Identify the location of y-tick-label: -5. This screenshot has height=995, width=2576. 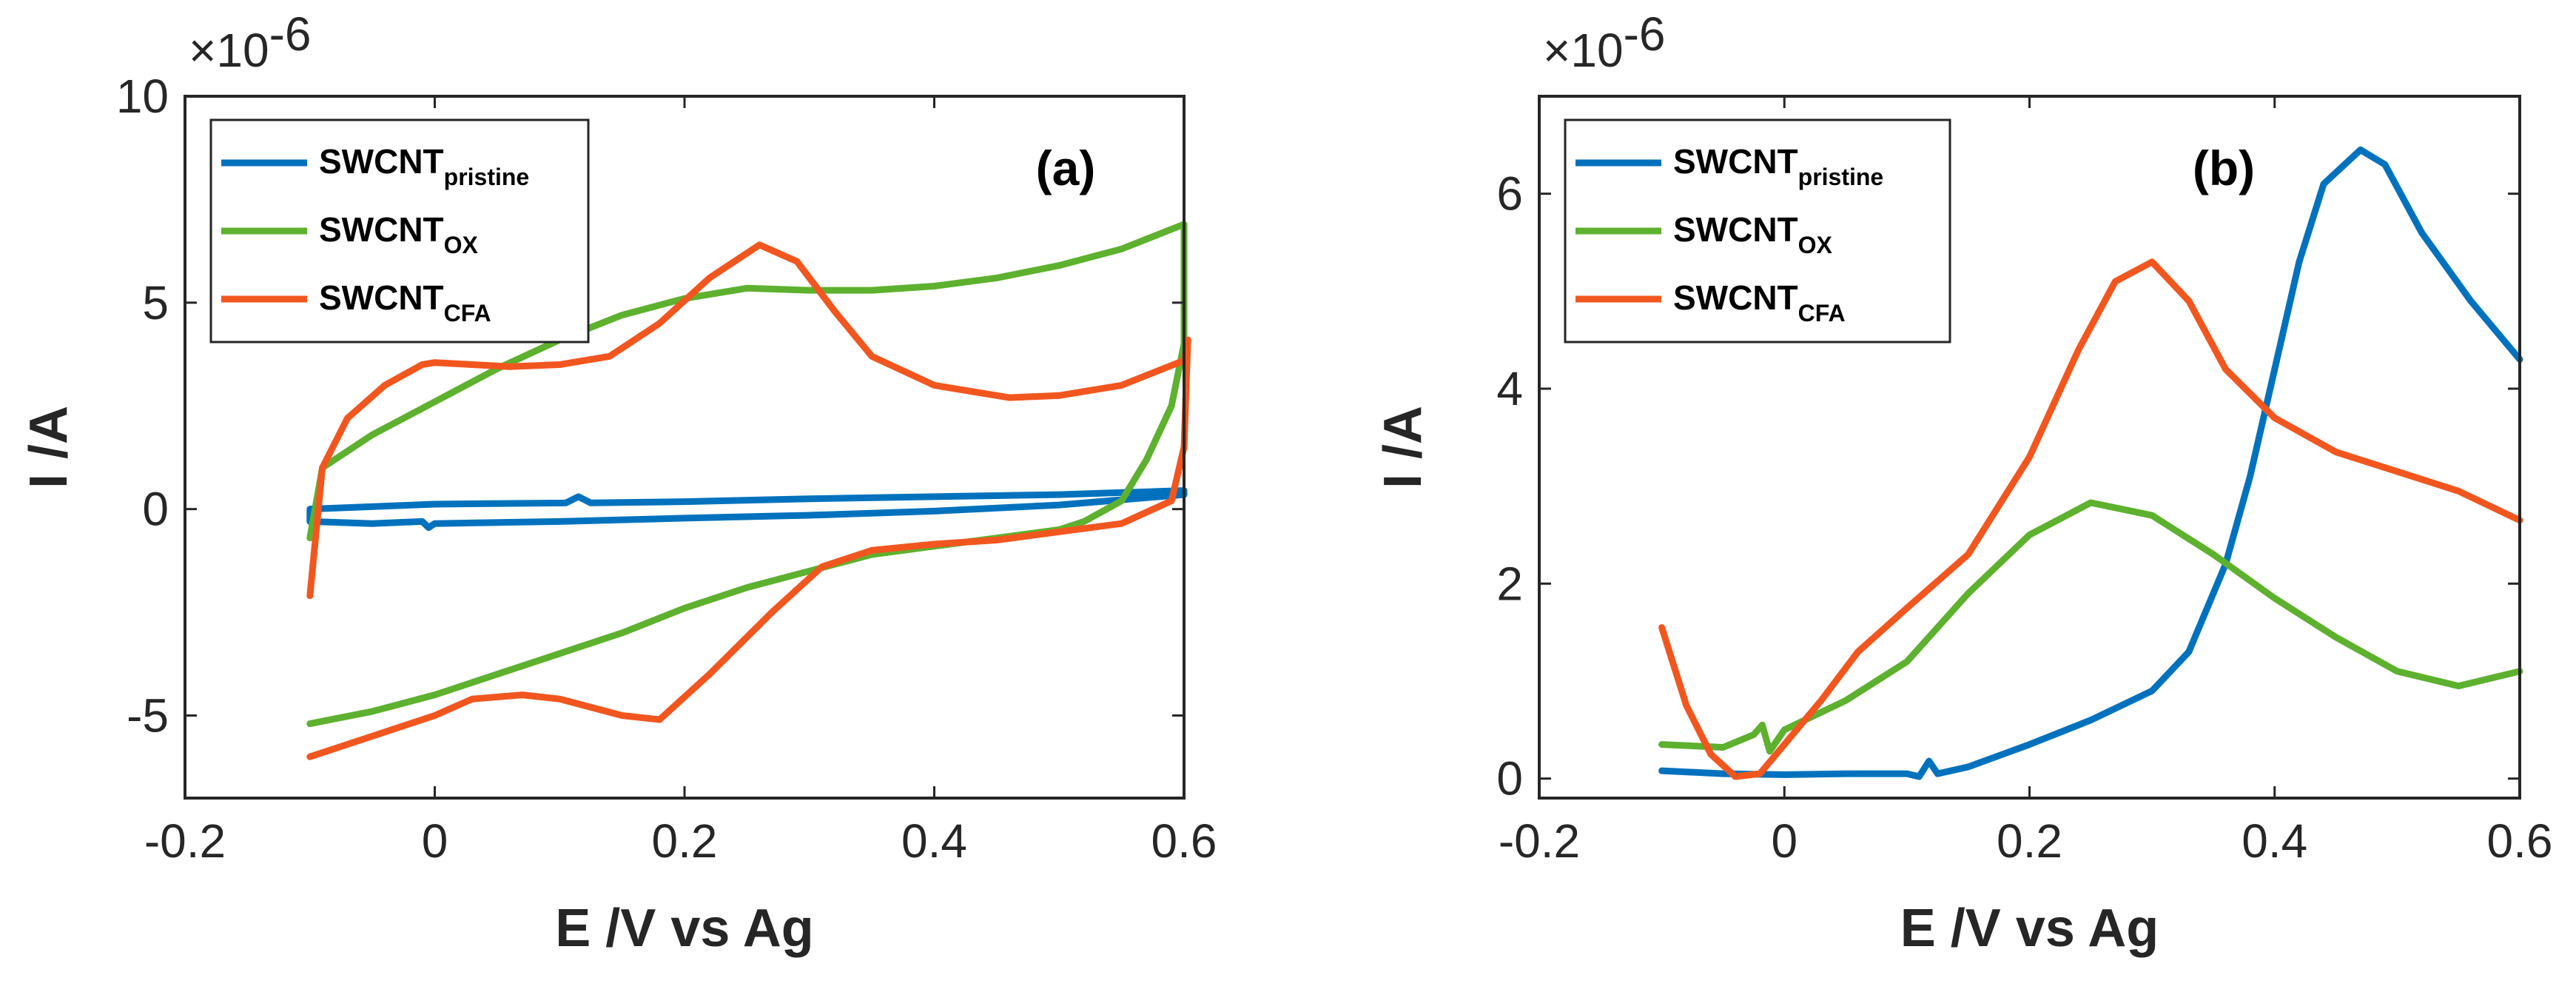
(148, 715).